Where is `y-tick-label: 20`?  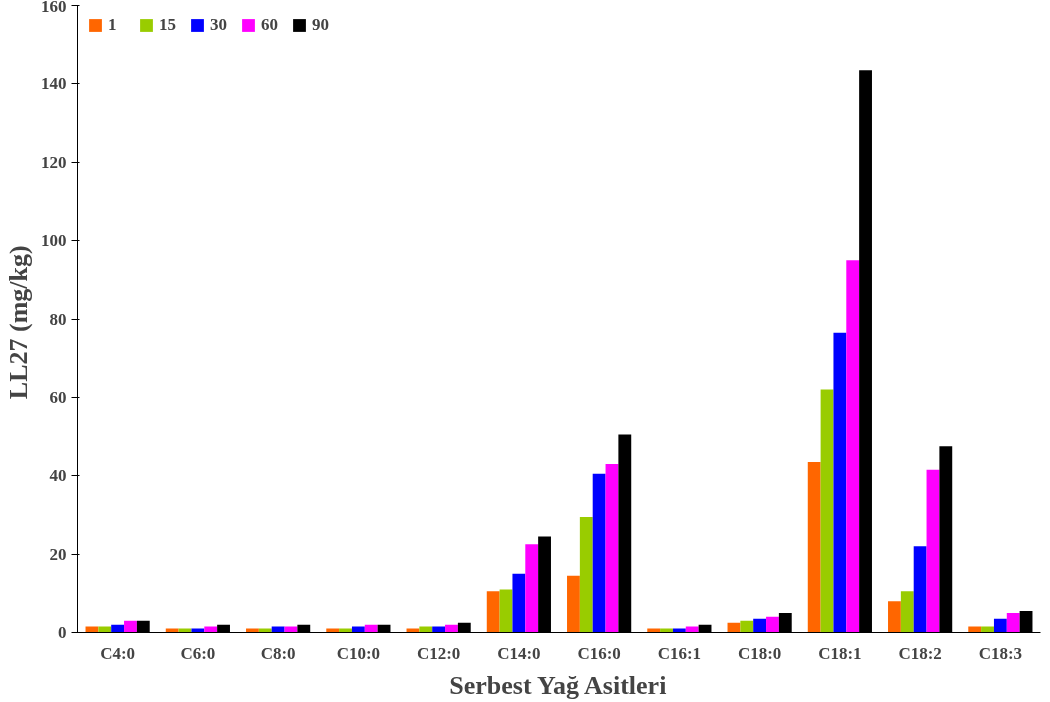
y-tick-label: 20 is located at coordinates (58, 554).